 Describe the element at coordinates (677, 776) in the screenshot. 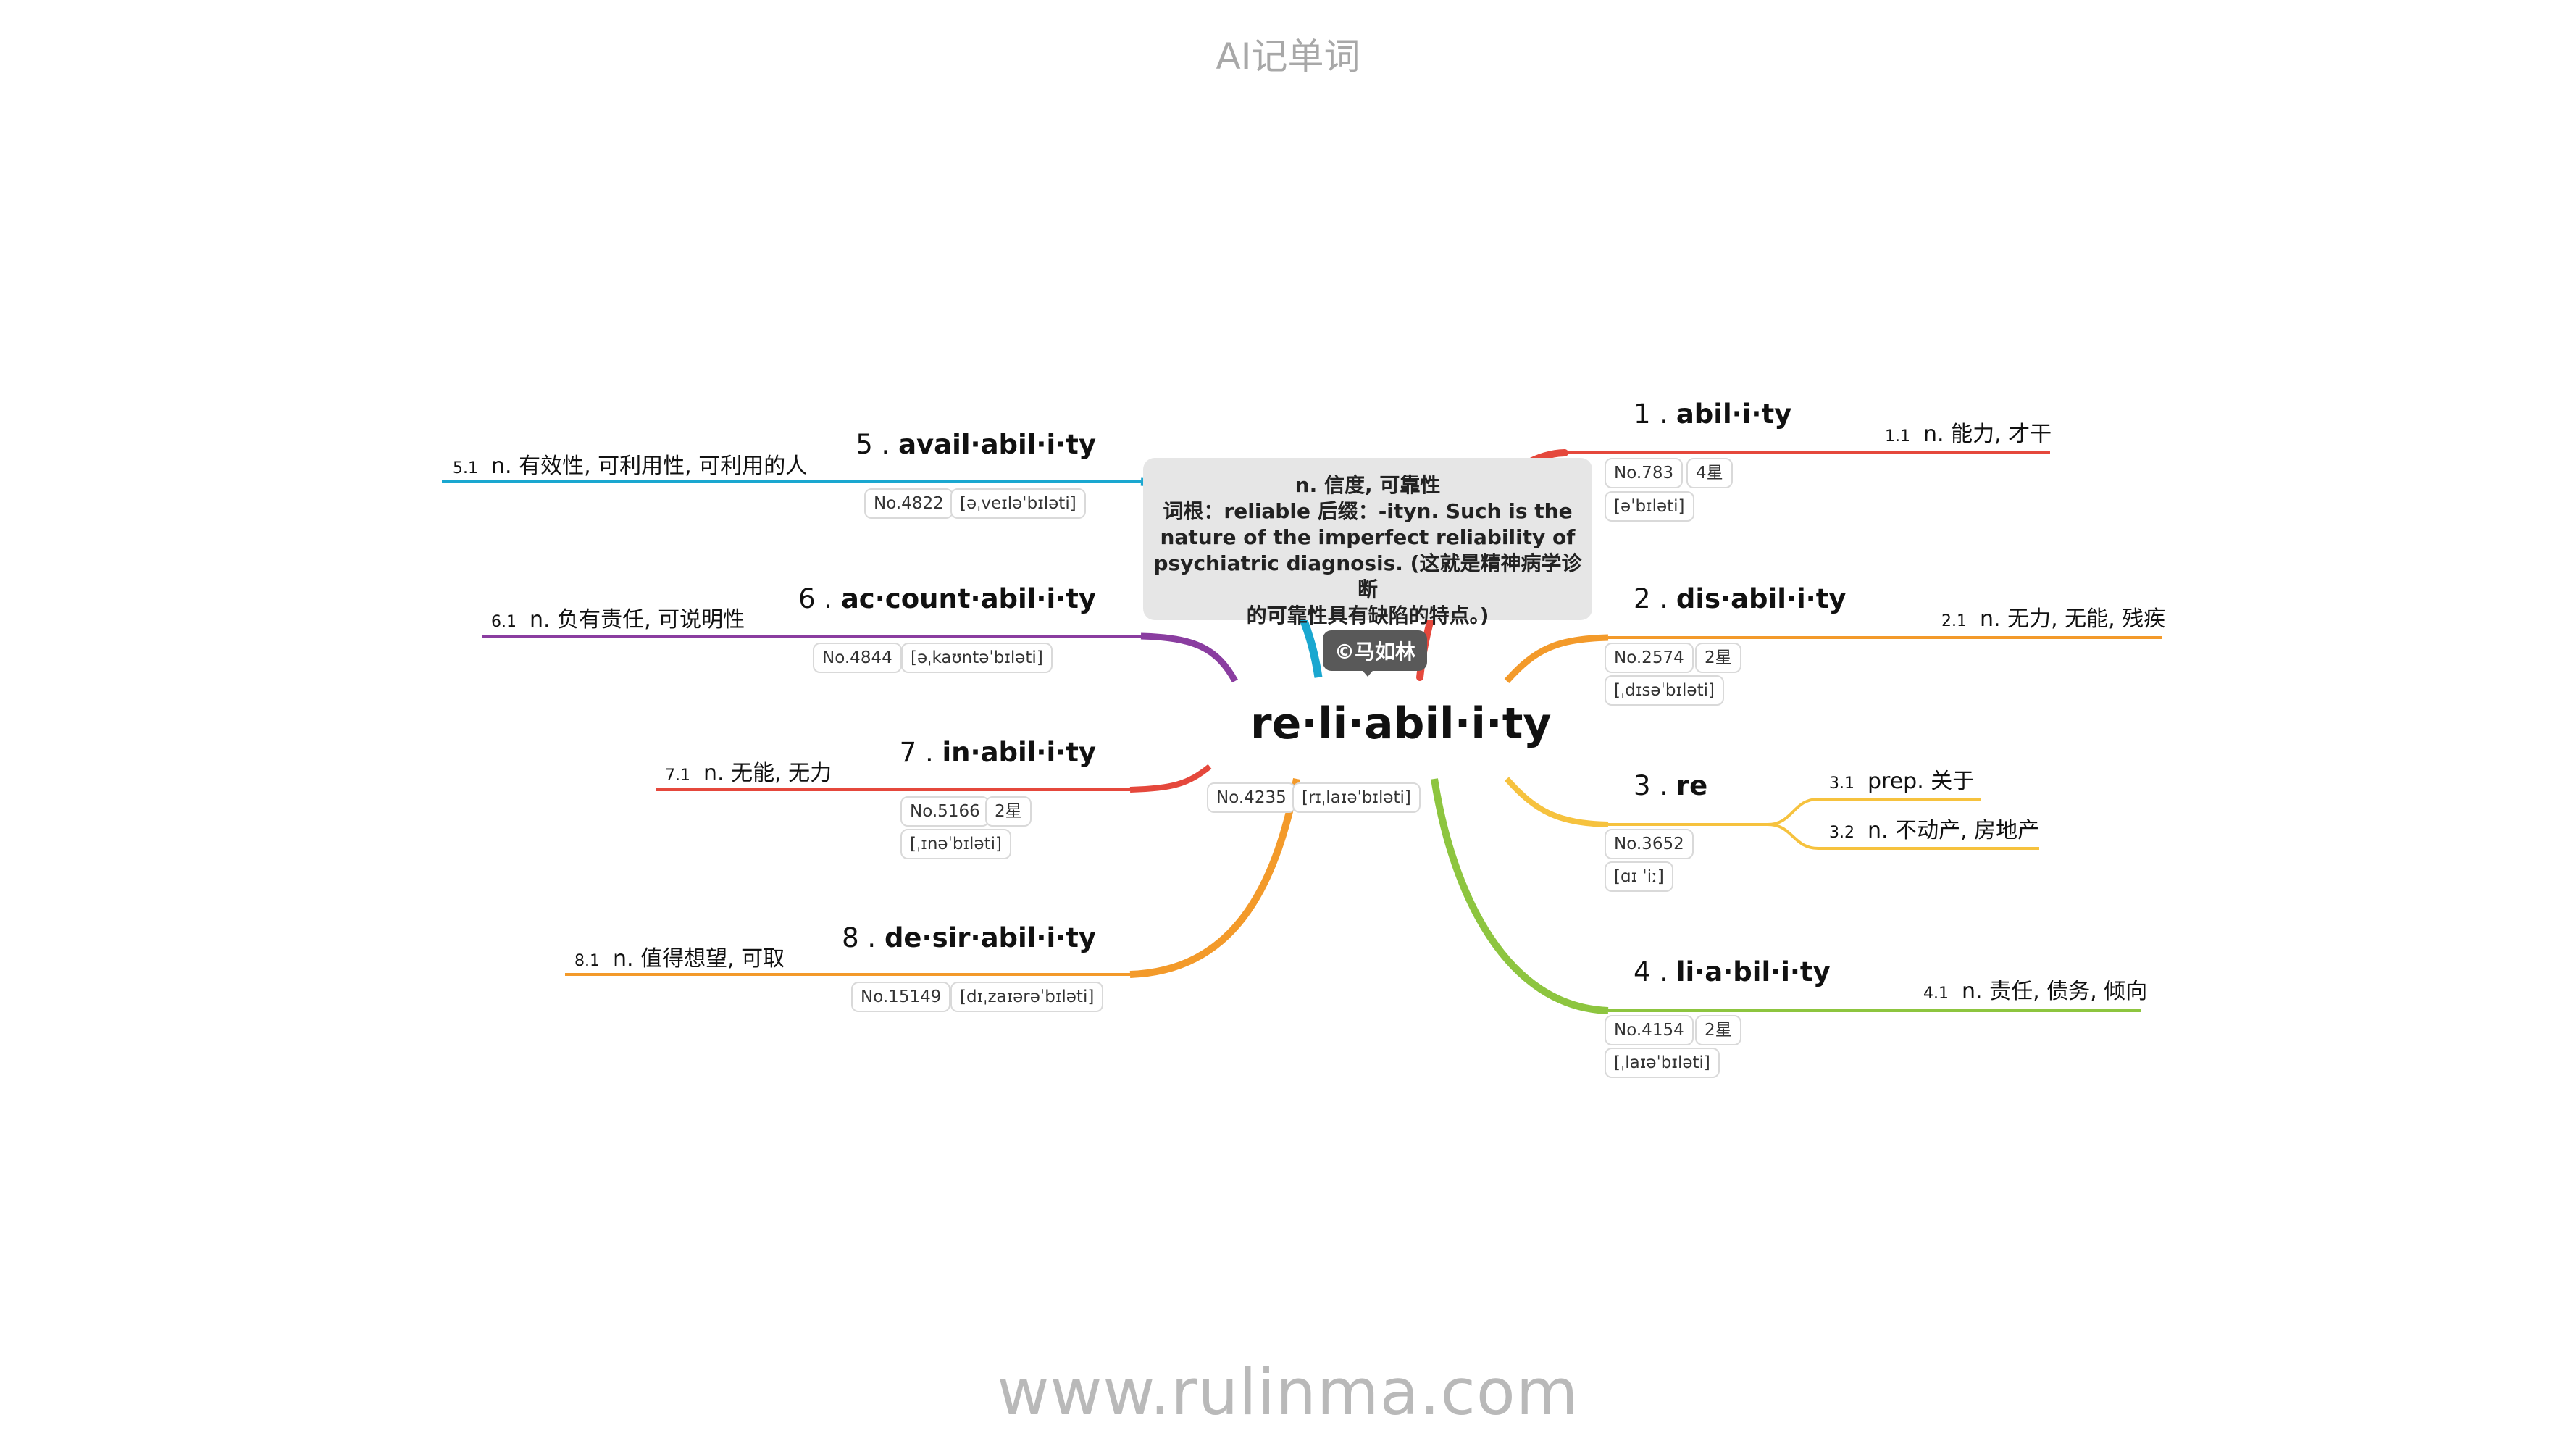

I see `def-number: 7.1` at that location.